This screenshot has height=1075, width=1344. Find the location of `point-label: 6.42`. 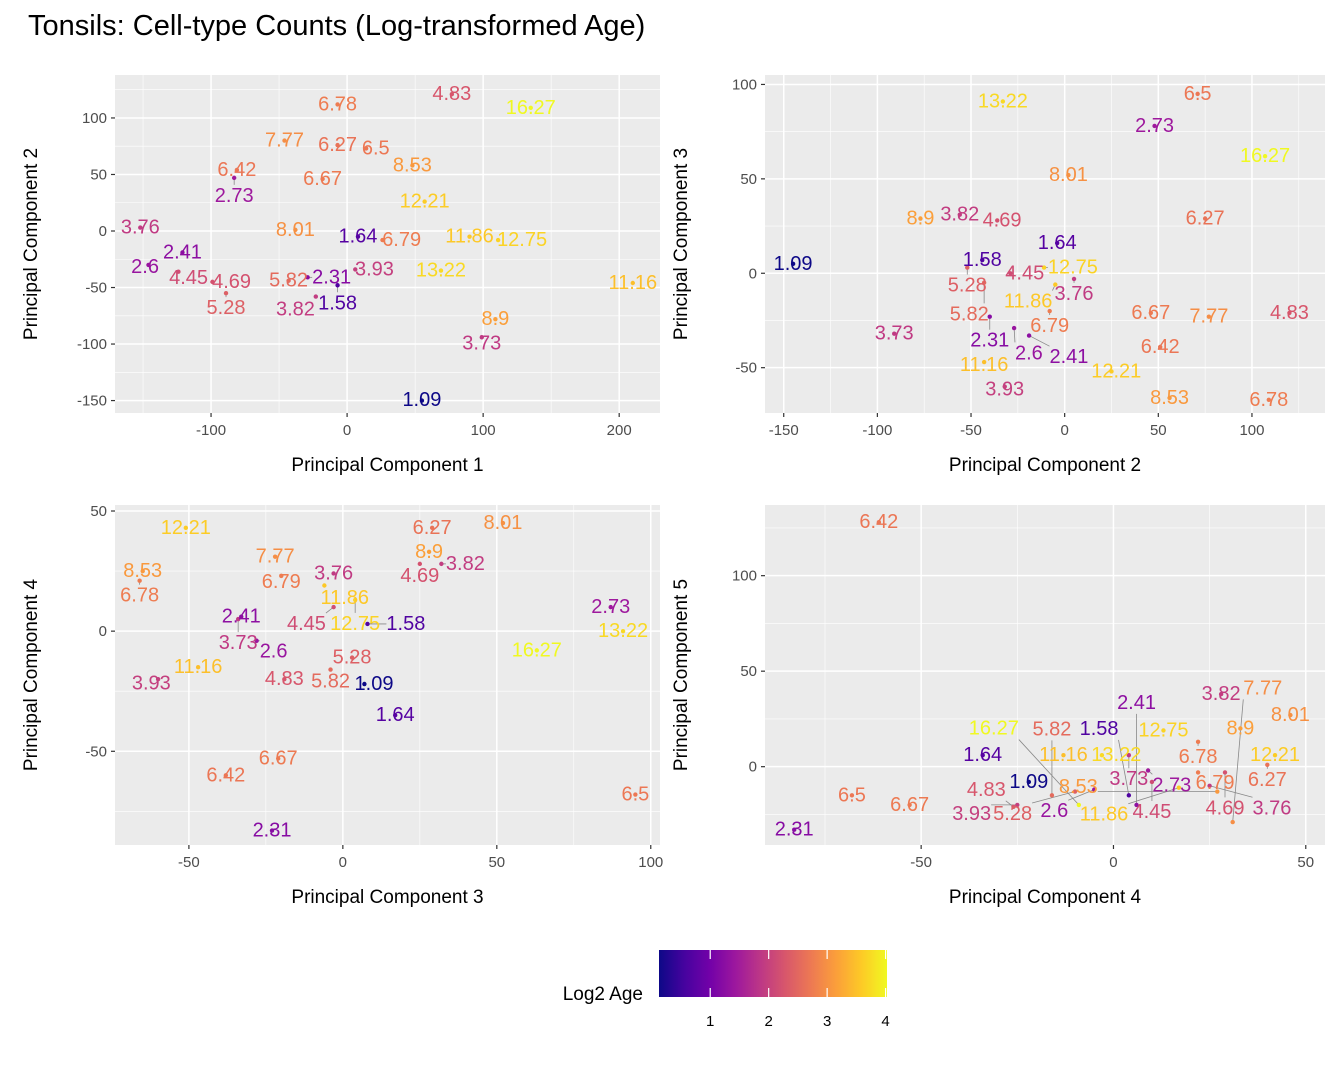

point-label: 6.42 is located at coordinates (236, 170).